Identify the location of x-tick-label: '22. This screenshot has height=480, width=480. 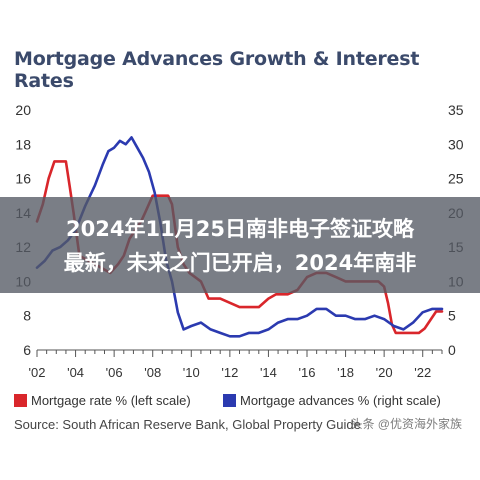
(422, 372).